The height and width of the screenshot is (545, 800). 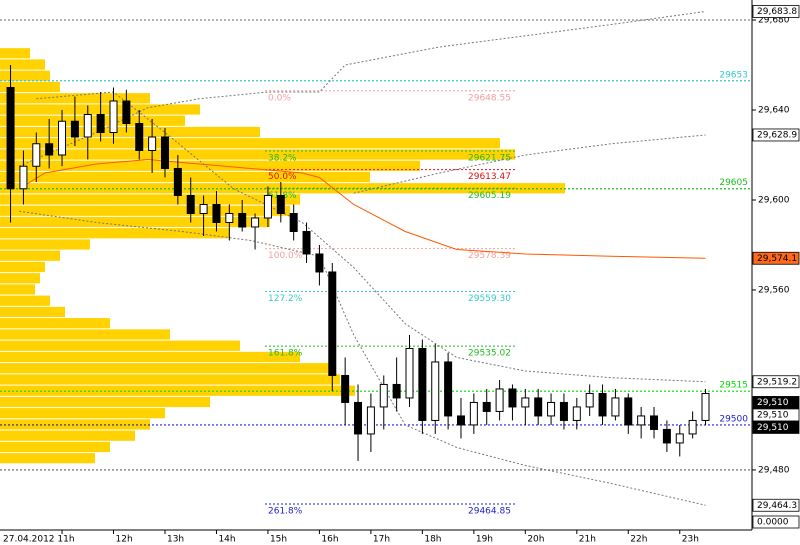 What do you see at coordinates (776, 272) in the screenshot?
I see `right-axis-bg` at bounding box center [776, 272].